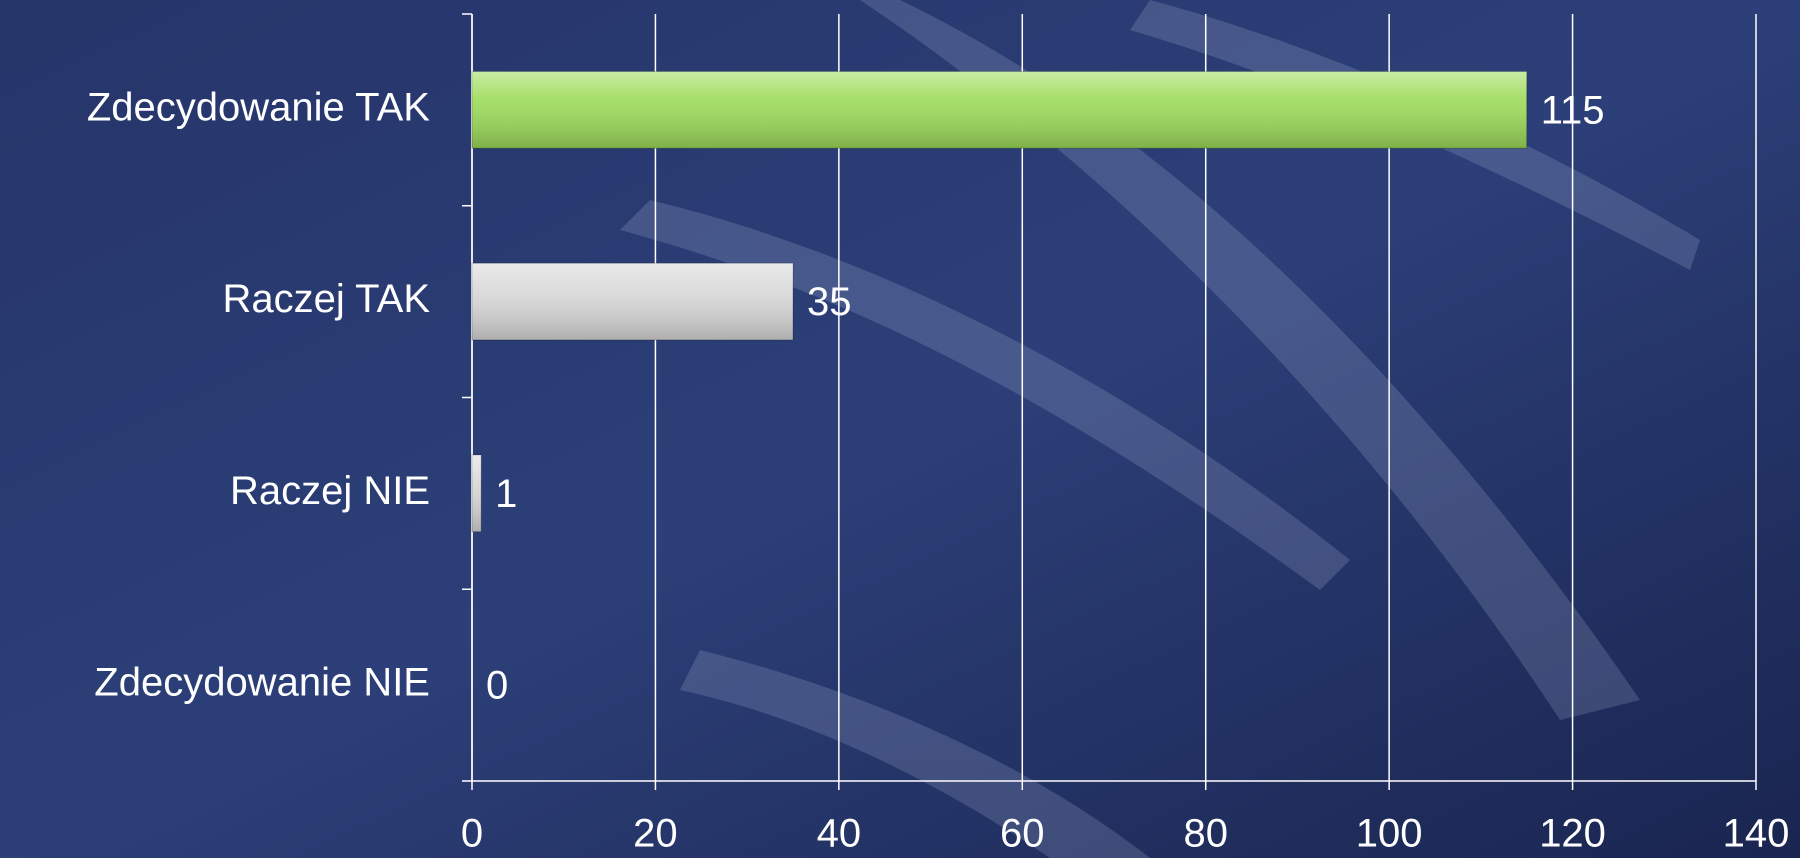 Image resolution: width=1800 pixels, height=858 pixels. Describe the element at coordinates (472, 834) in the screenshot. I see `x-tick-label: 0` at that location.